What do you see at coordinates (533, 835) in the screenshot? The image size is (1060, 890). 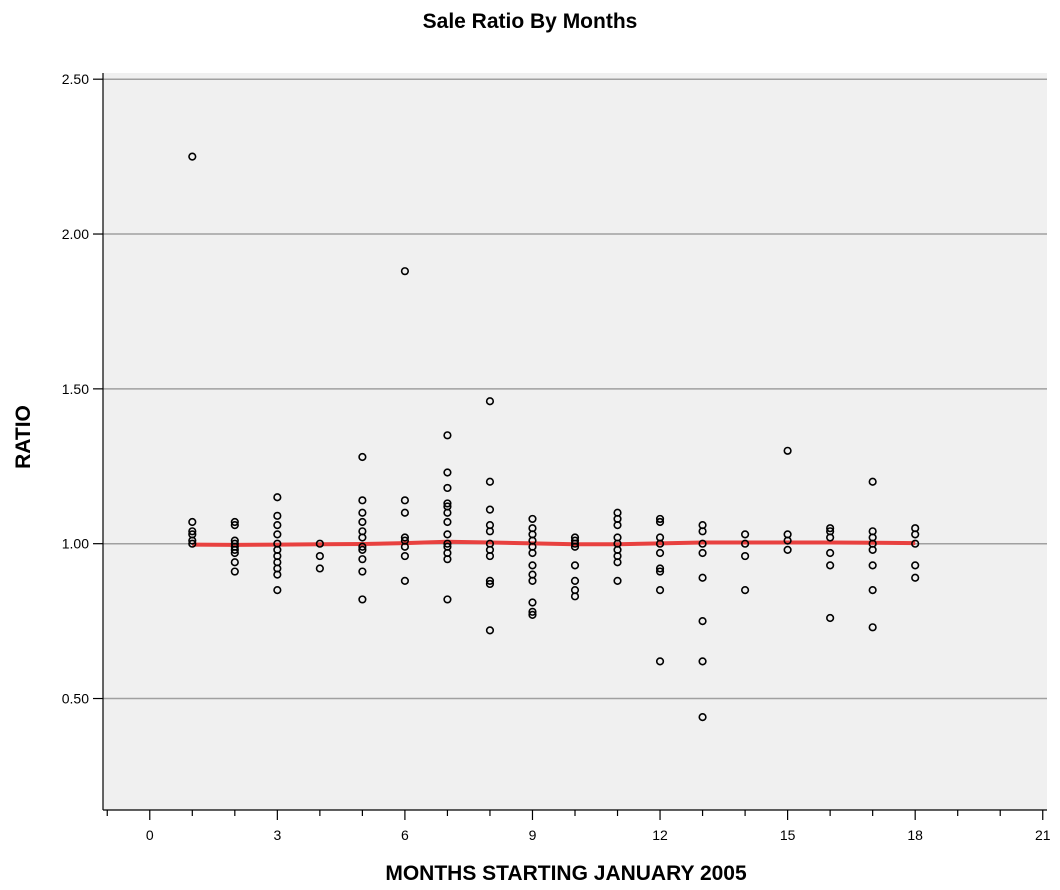 I see `x-tick-label: 9` at bounding box center [533, 835].